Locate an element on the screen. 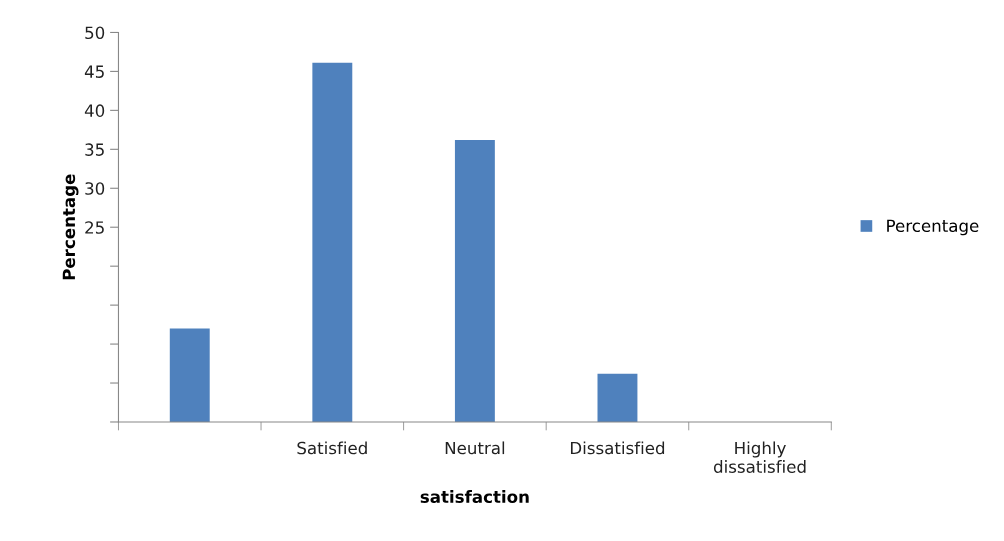  y-tick-label: 50 is located at coordinates (95, 33).